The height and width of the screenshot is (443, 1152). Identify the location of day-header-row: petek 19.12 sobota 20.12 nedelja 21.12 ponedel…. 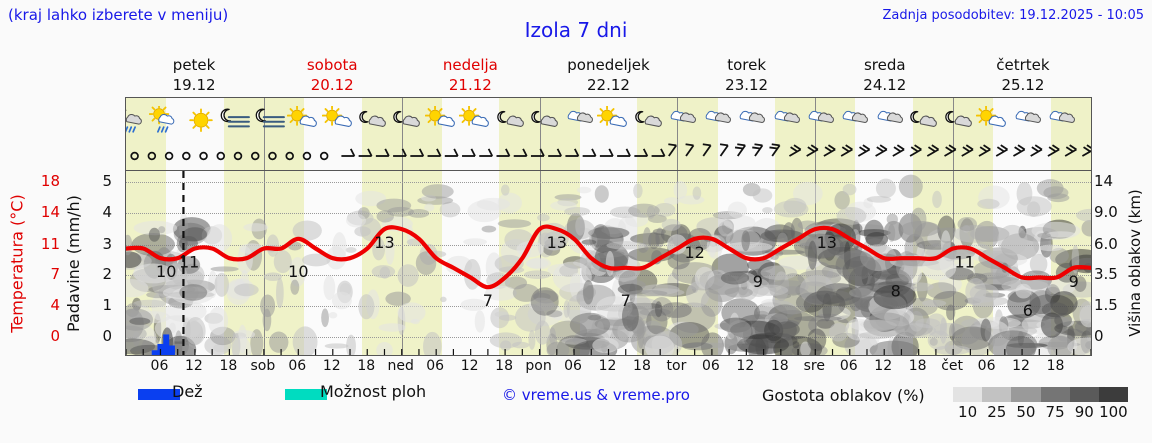
(608, 76).